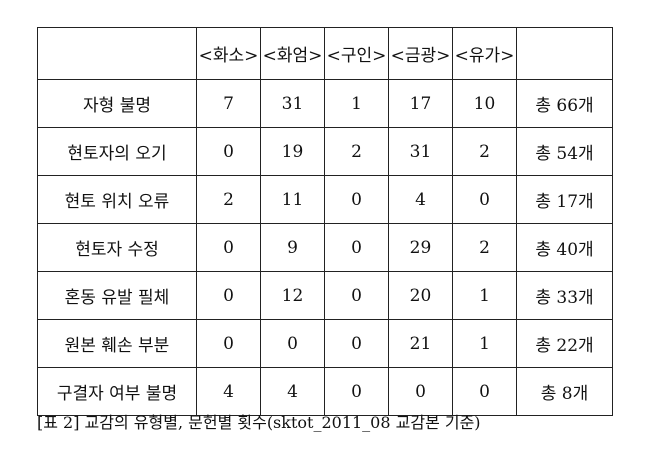 The height and width of the screenshot is (456, 645). I want to click on table-row: 혼동 유발 필체 0 12 0 20 1 총 33개, so click(325, 295).